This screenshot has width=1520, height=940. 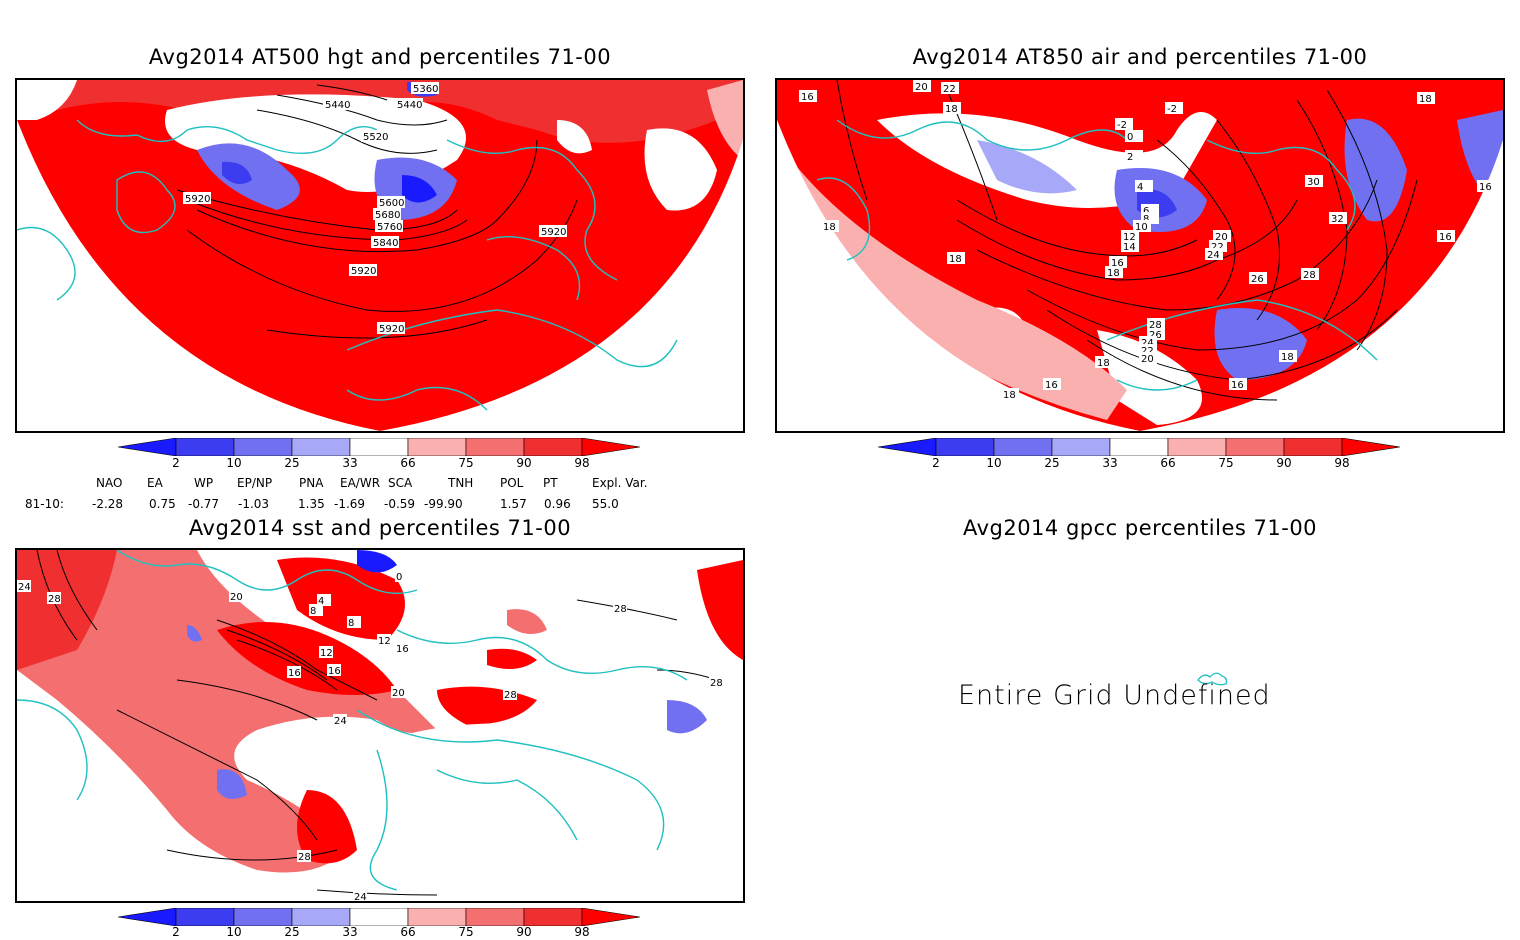 I want to click on index-name-nao: NAO, so click(x=109, y=483).